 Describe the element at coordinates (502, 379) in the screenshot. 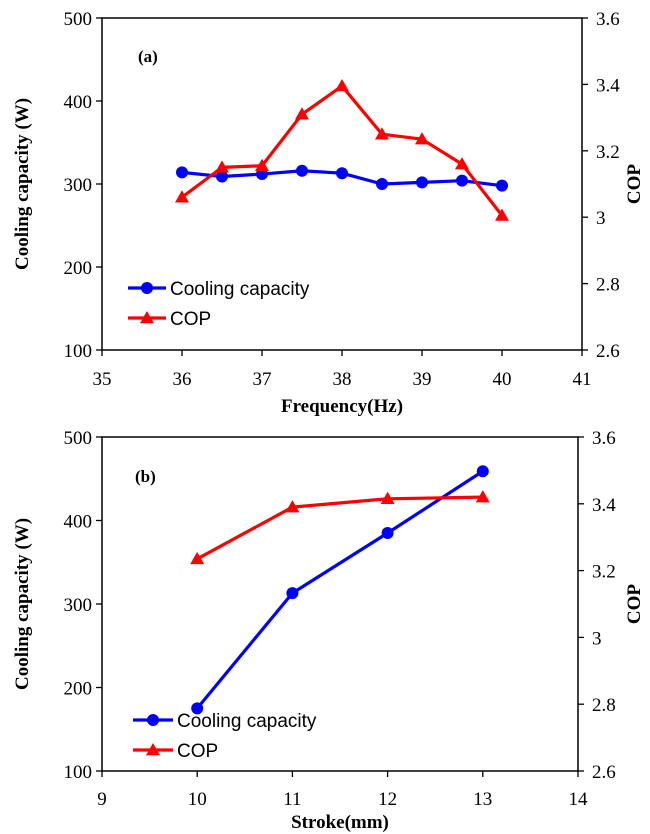

I see `x-tick-label: 40` at that location.